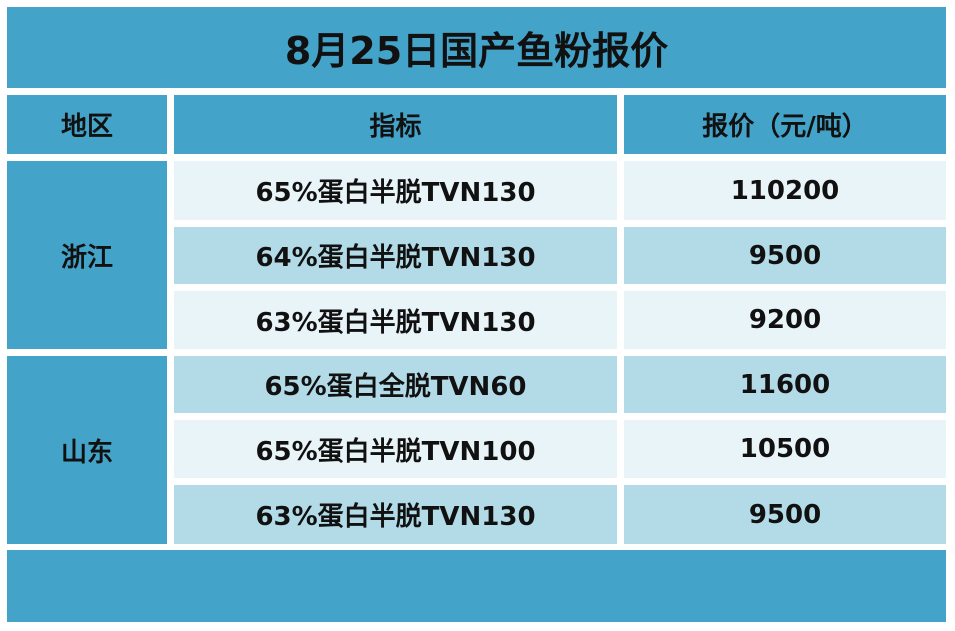  I want to click on region-cell-zhejiang: 浙江, so click(87, 255).